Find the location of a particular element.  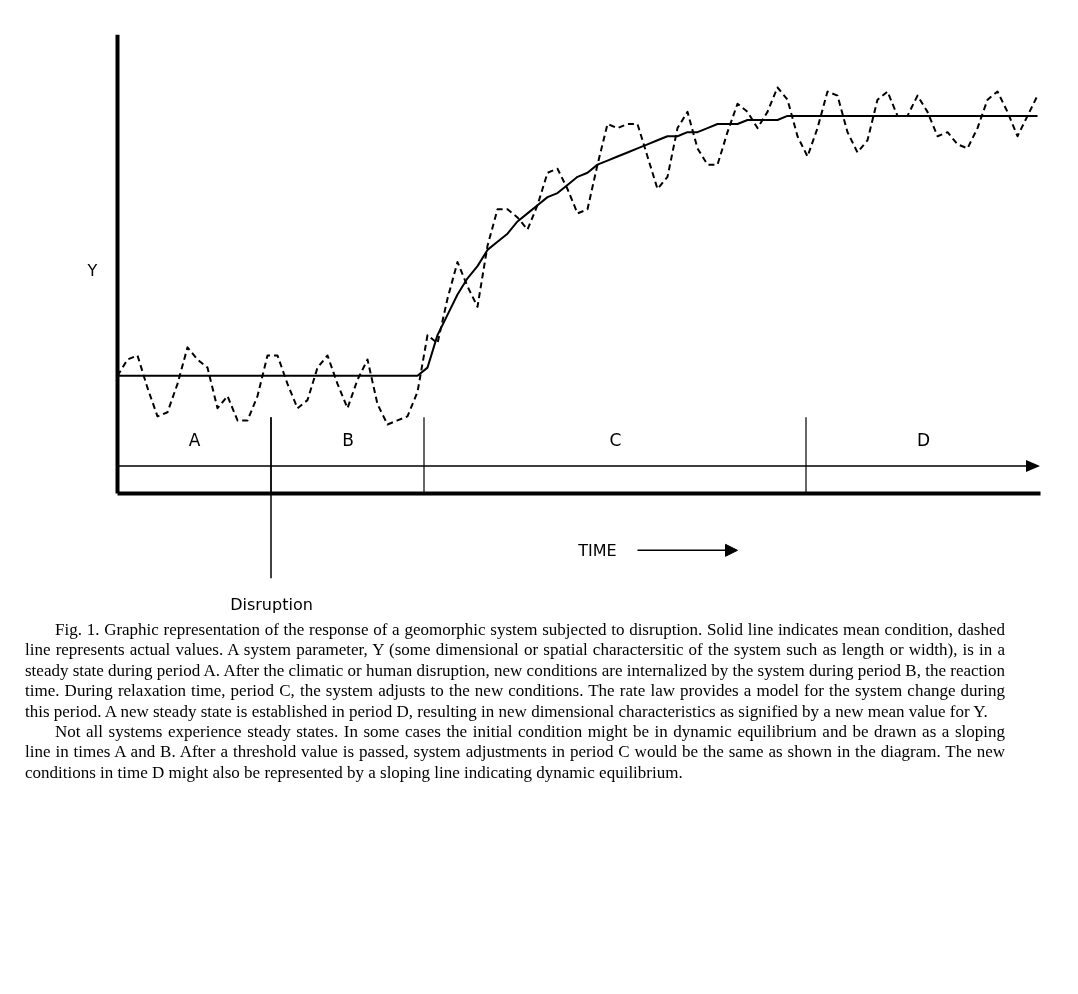

caption: Fig. 1. Graphic representation of the response of a geomorphic system subjected to disruption. Solid line indicates mean condition, dashed line represents actual values. A system parameter, Y (some dimensional or spatial charactersitic of the system such as length or width), is in a steady state during period A. After the climatic or human disruption, new conditions are internalized by the system during period B, the reaction time. During relaxation time, period C, the system adjusts to the new conditions. The rate law provides a model for the system change during this period. A new steady state is established in period D, resulting in new dimensional characteristics as signified by a new mean value for Y. is located at coordinates (515, 671).